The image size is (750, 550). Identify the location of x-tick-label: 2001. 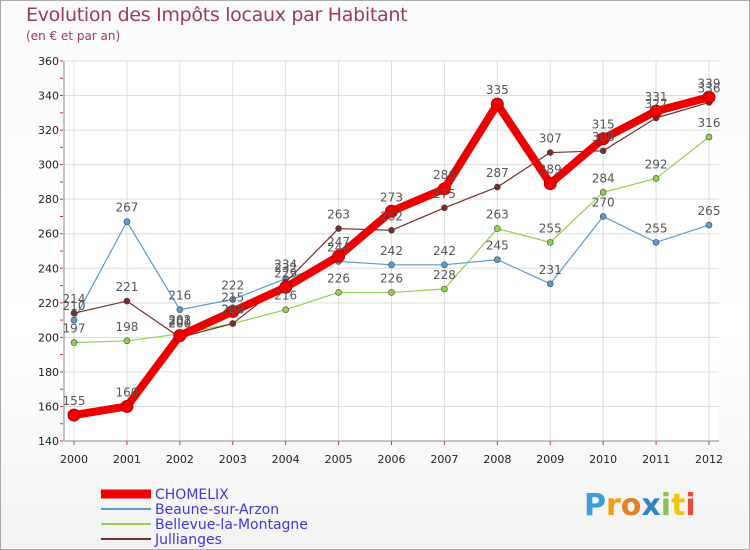
(127, 459).